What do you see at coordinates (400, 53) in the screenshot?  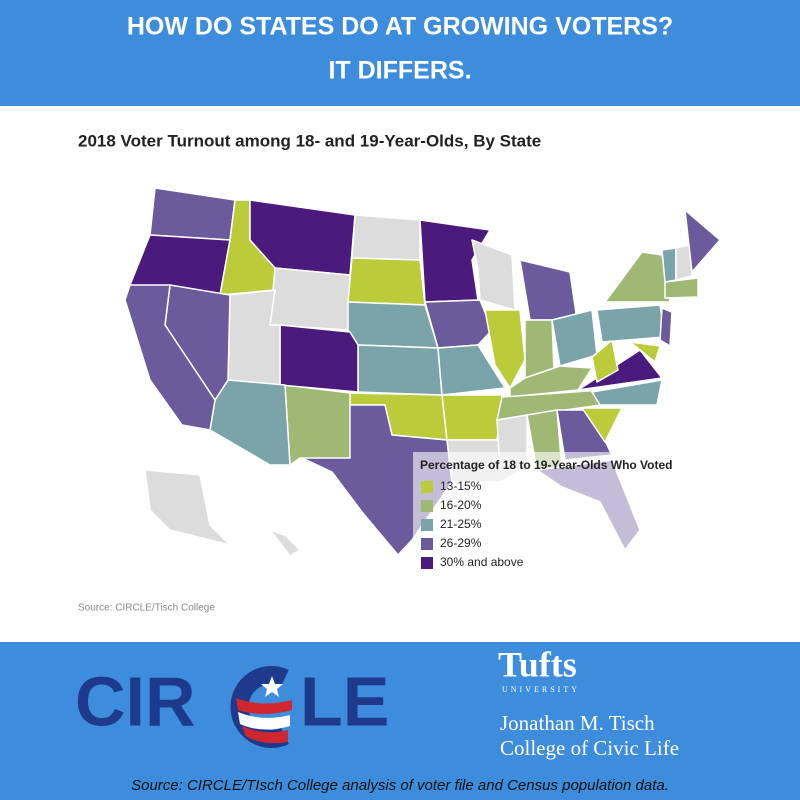 I see `header-band` at bounding box center [400, 53].